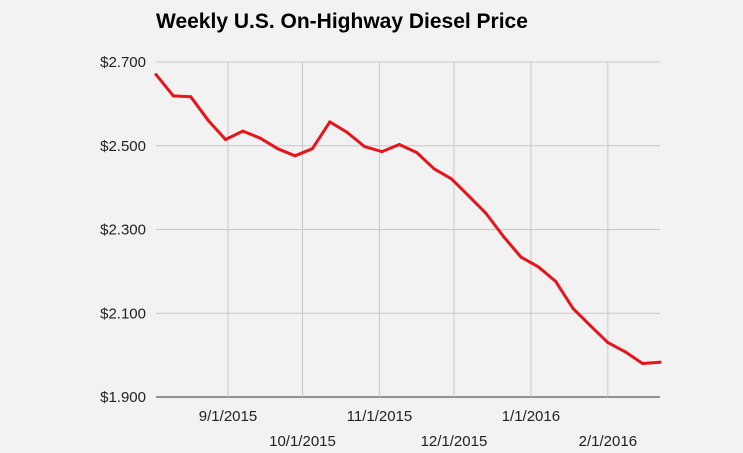 This screenshot has width=743, height=453. Describe the element at coordinates (302, 441) in the screenshot. I see `x-tick-label: 10/1/2015` at that location.